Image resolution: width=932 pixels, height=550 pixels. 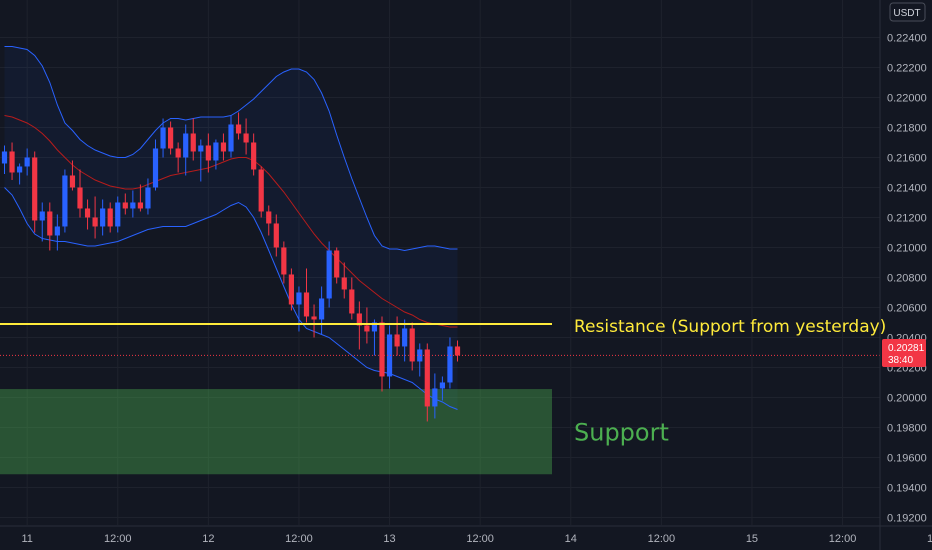 I want to click on current-price-value: 0.20281, so click(x=906, y=348).